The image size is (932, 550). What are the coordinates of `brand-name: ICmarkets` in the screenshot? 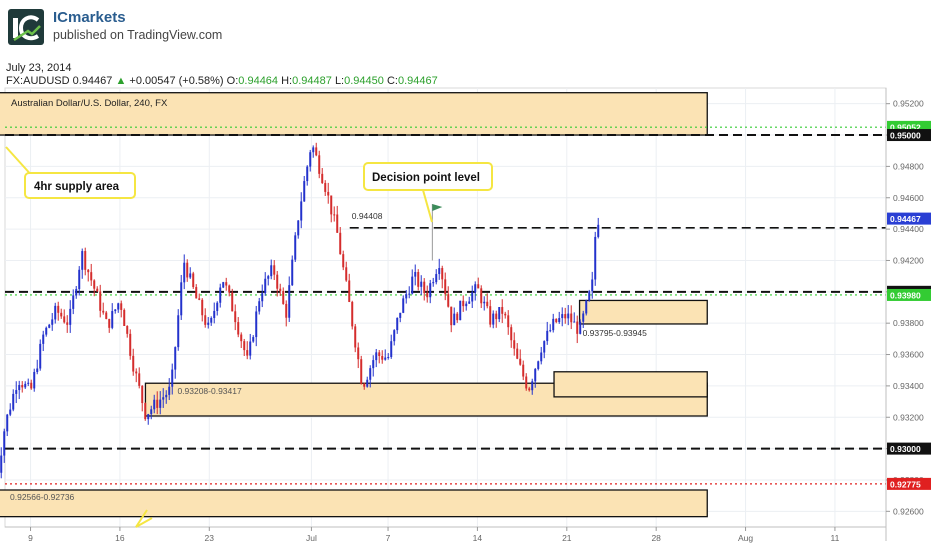 It's located at (89, 17).